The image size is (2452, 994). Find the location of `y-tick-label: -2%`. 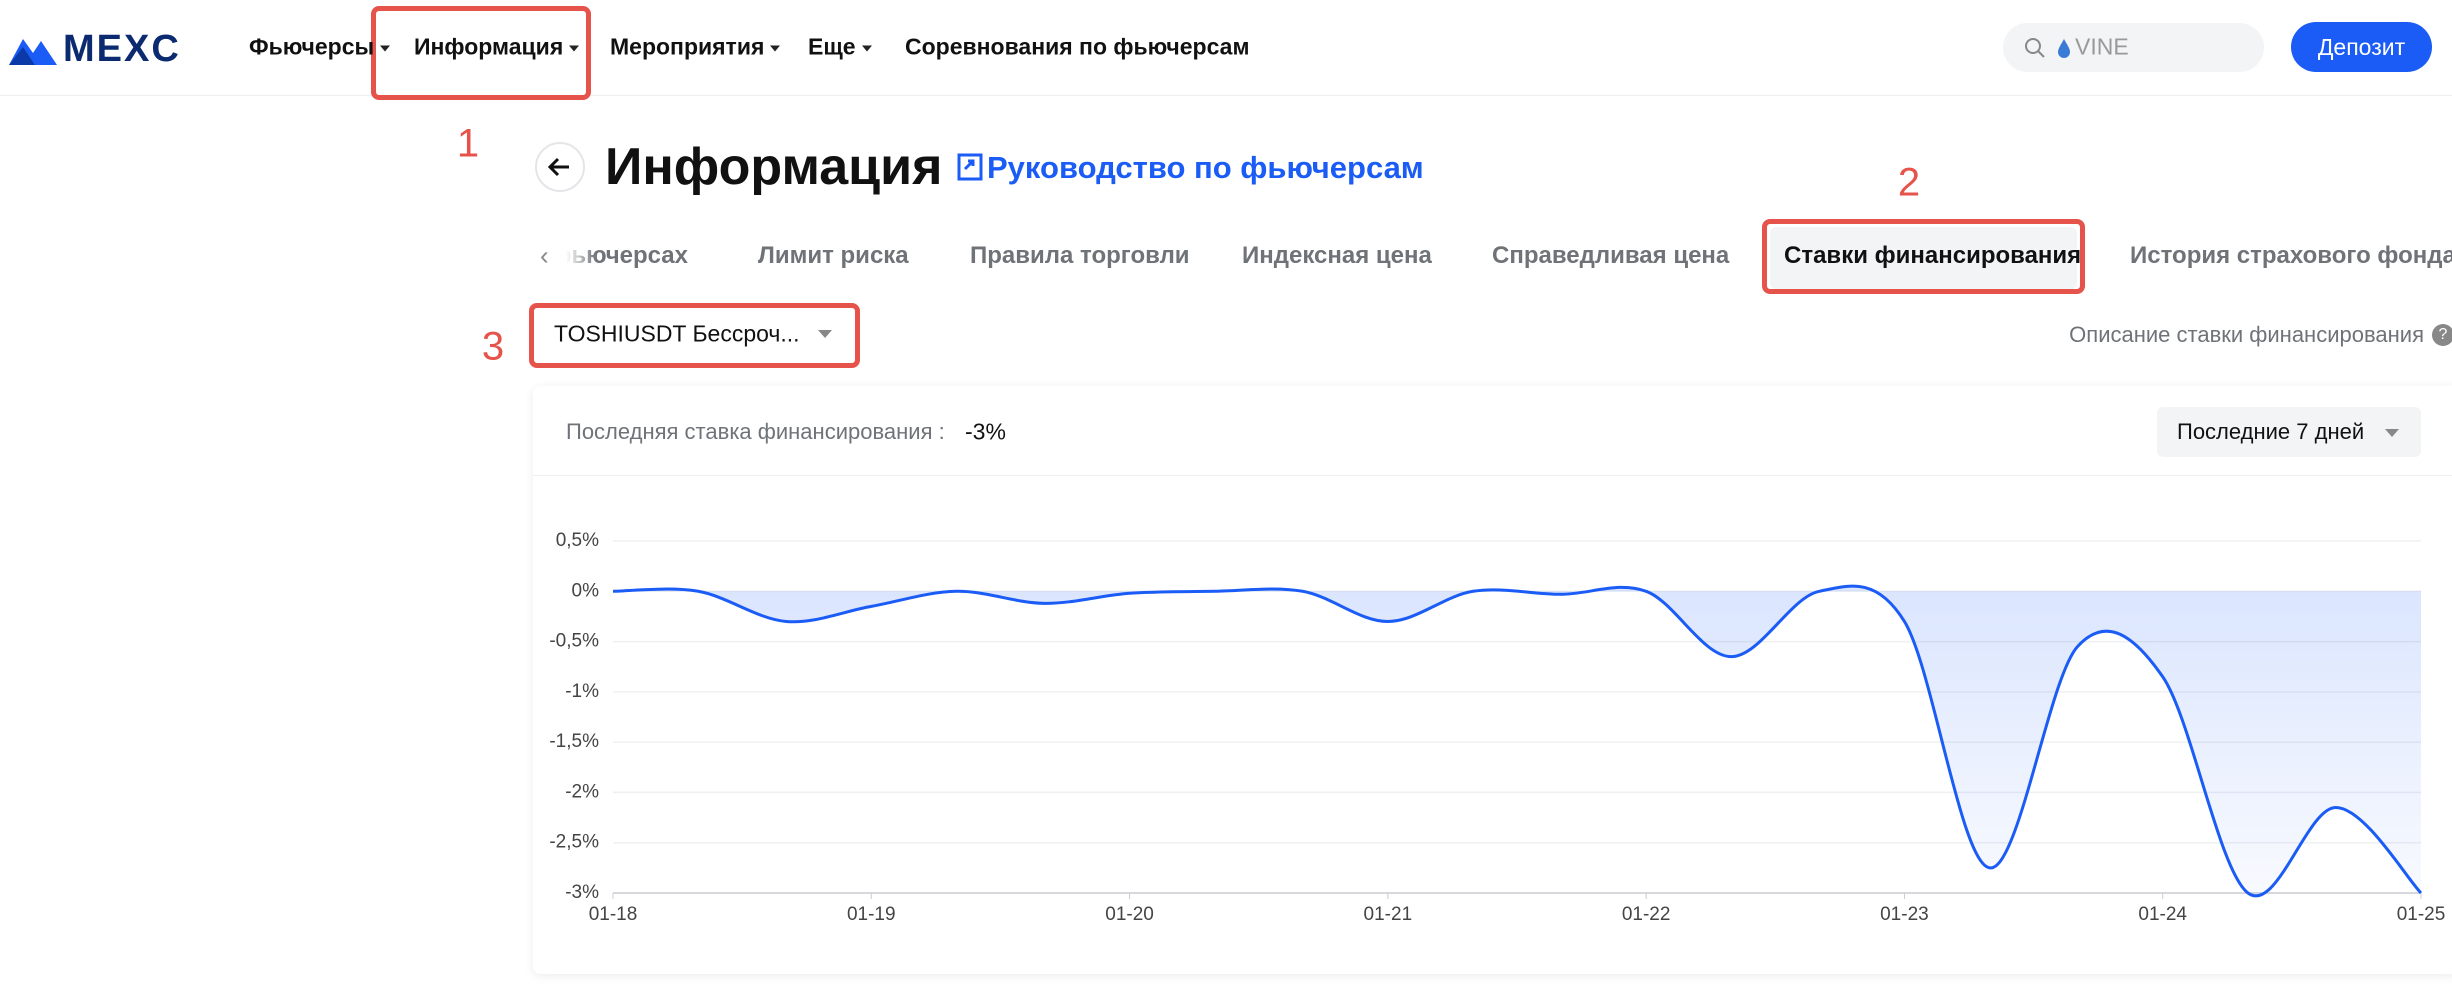

y-tick-label: -2% is located at coordinates (582, 791).